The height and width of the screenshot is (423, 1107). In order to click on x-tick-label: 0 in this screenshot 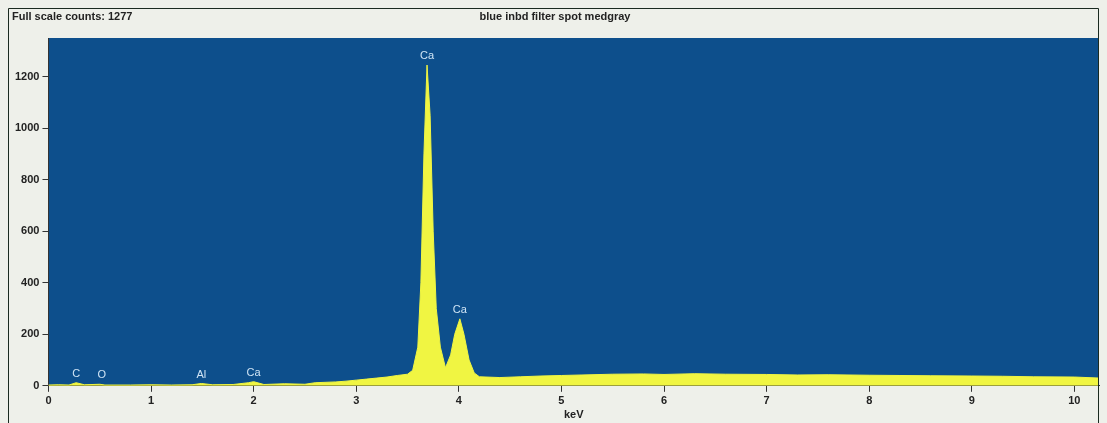, I will do `click(48, 400)`.